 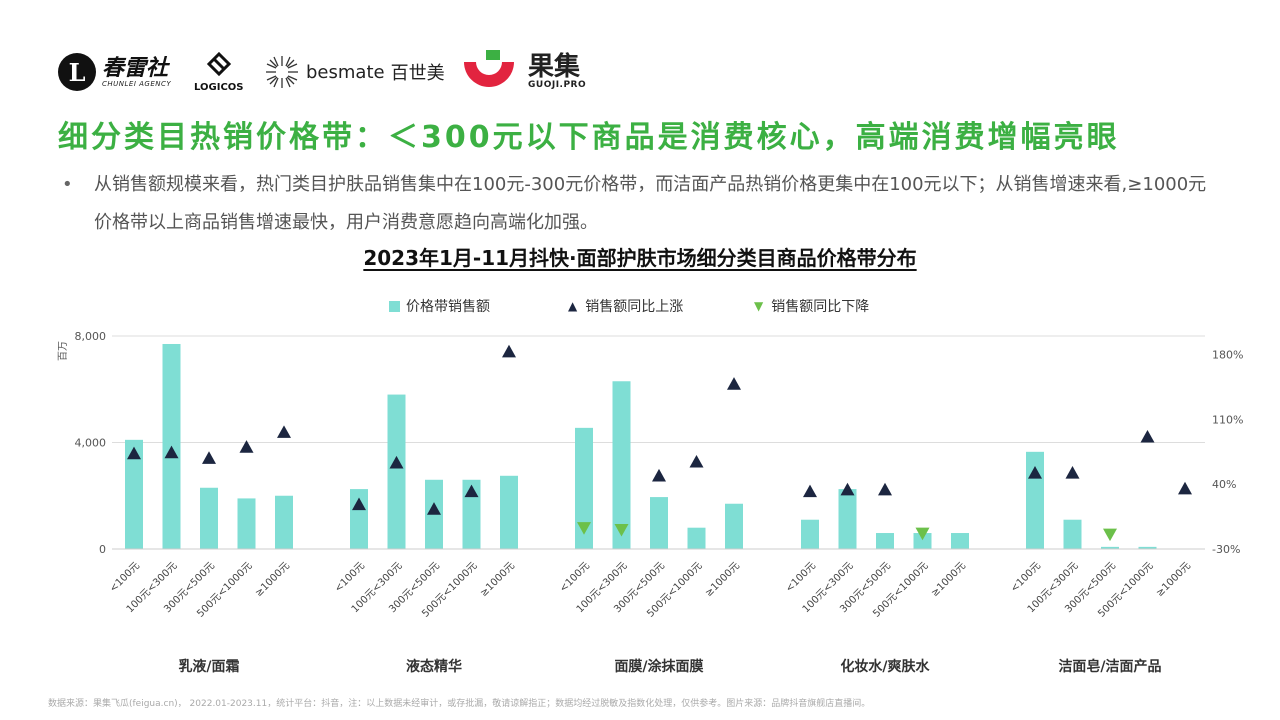 I want to click on logicos-logo: LOGICOS, so click(x=219, y=72).